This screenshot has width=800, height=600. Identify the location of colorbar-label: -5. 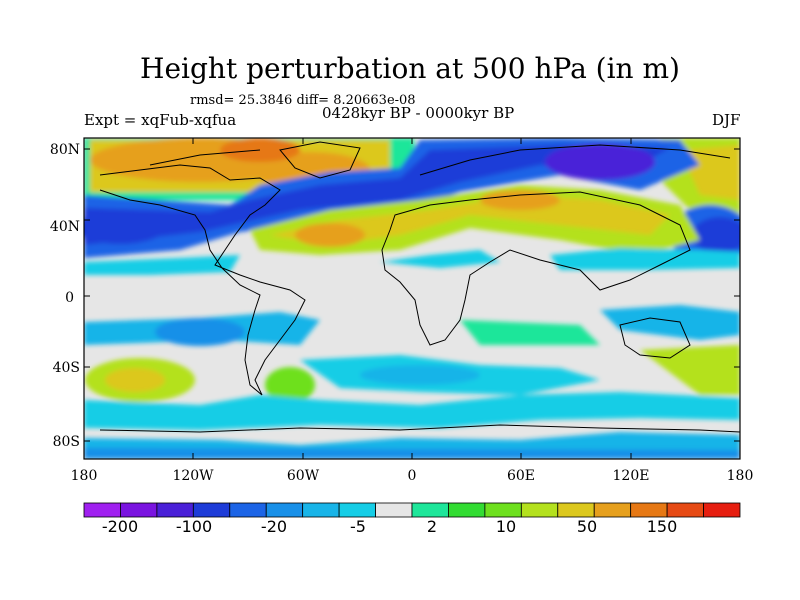
(358, 526).